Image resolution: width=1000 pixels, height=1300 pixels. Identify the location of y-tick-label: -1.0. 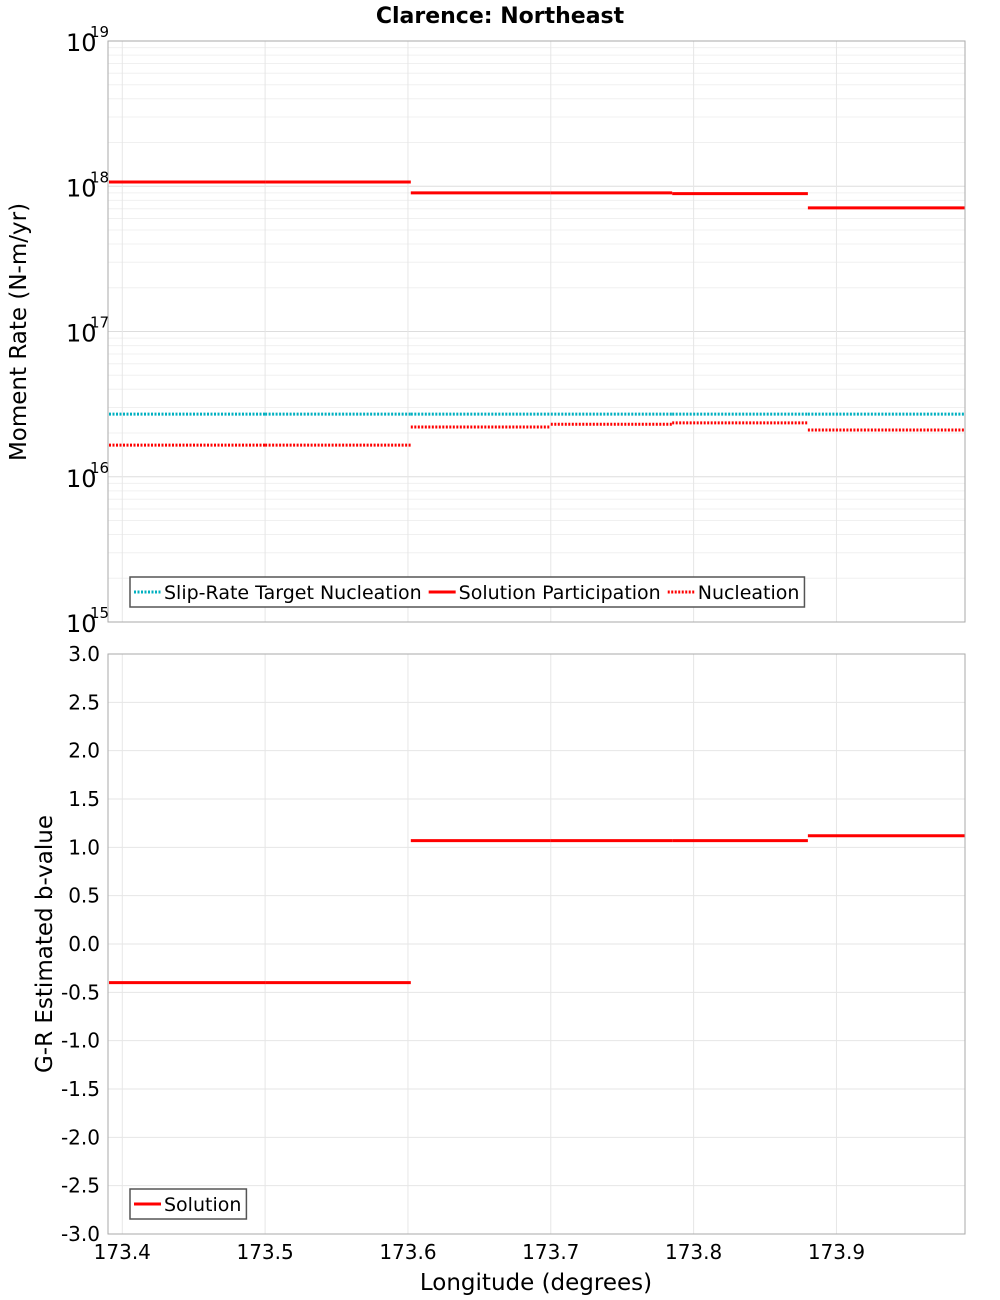
(80, 1041).